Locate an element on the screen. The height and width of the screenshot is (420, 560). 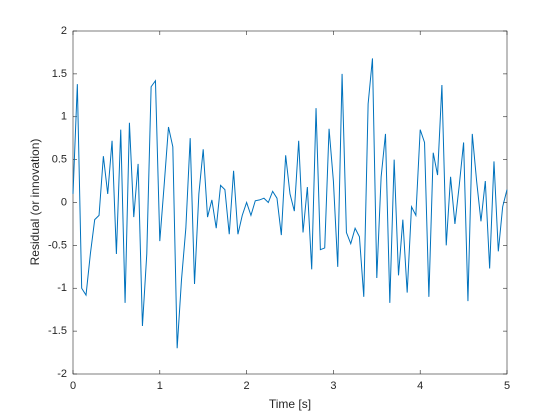
x-axis-label: Time [s] is located at coordinates (290, 404).